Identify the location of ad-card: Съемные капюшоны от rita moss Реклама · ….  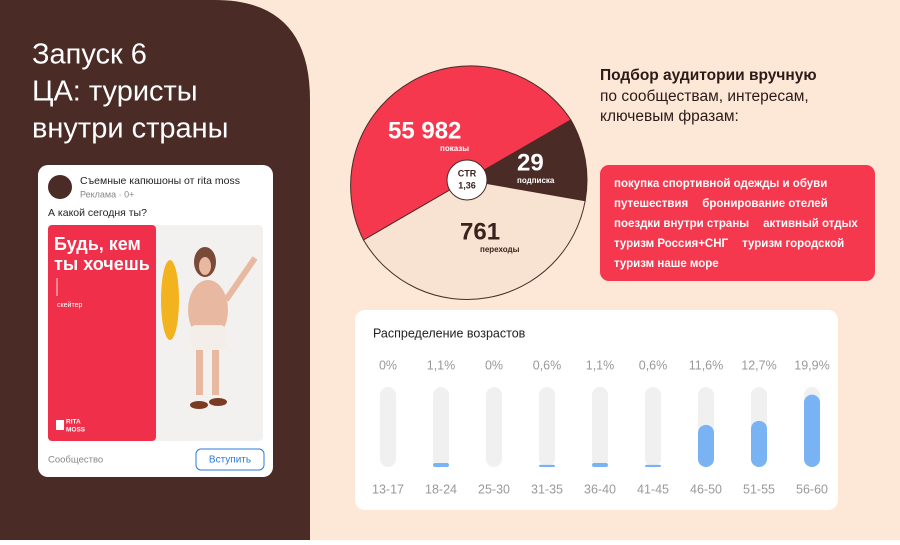
(155, 321).